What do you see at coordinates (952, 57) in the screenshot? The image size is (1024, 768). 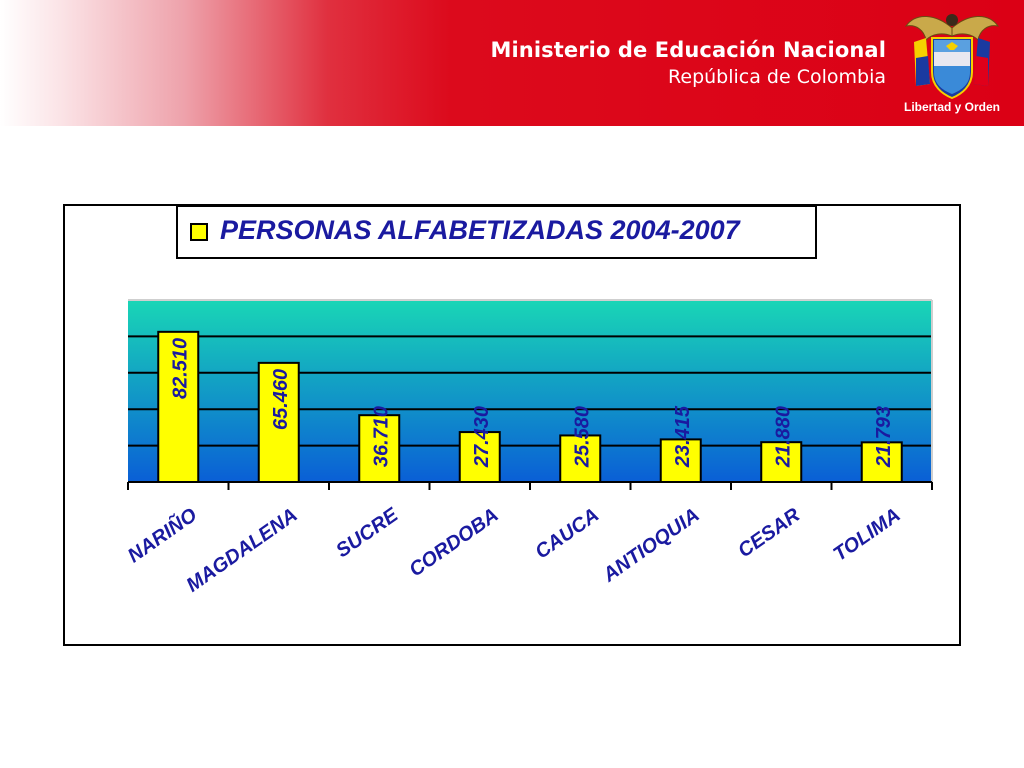 I see `colombia-coat-of-arms-icon` at bounding box center [952, 57].